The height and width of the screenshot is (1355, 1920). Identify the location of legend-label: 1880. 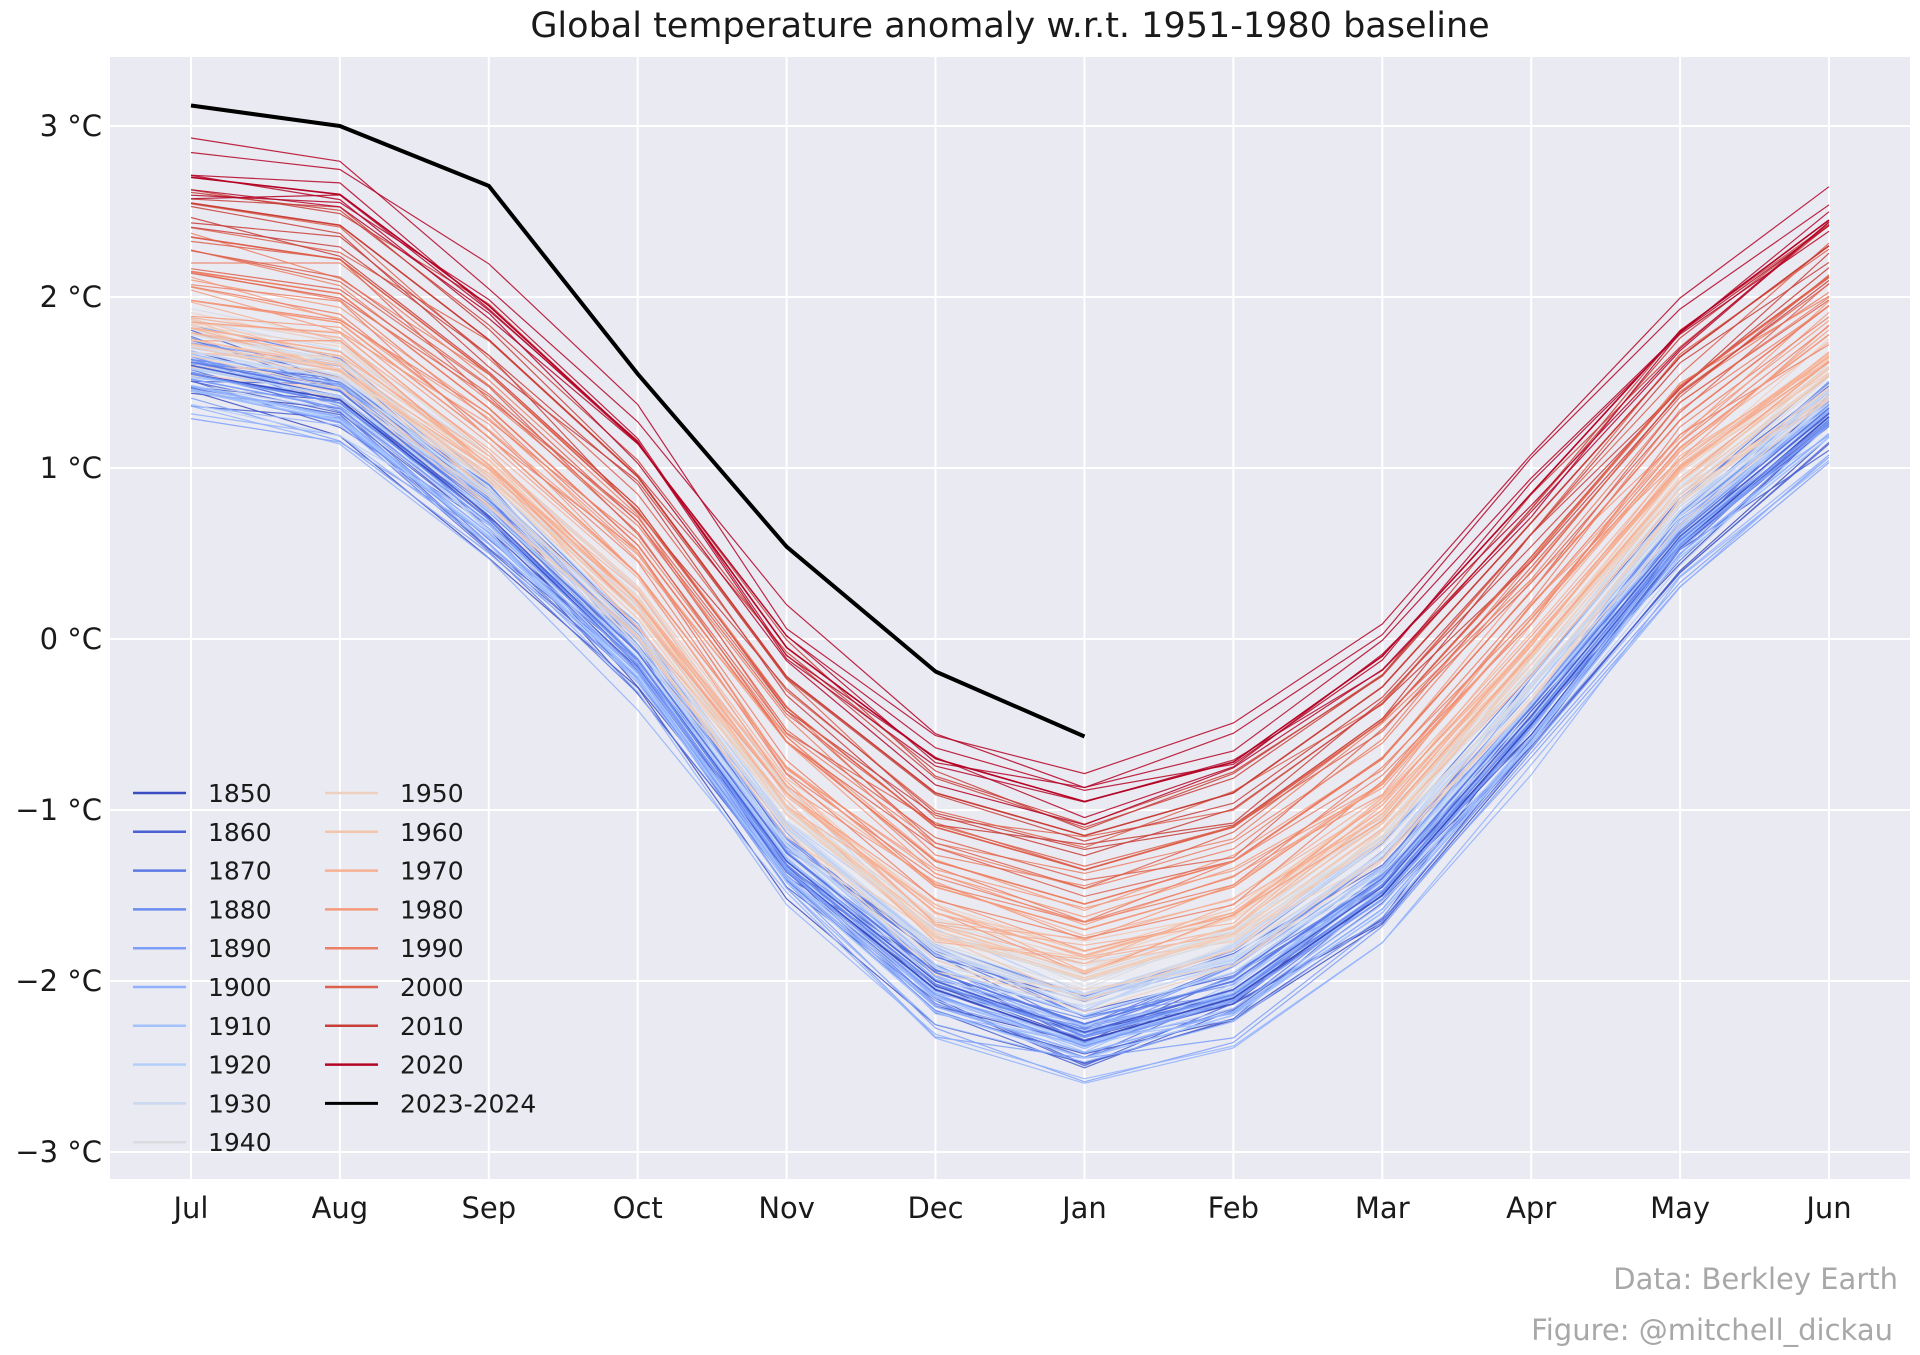
(240, 909).